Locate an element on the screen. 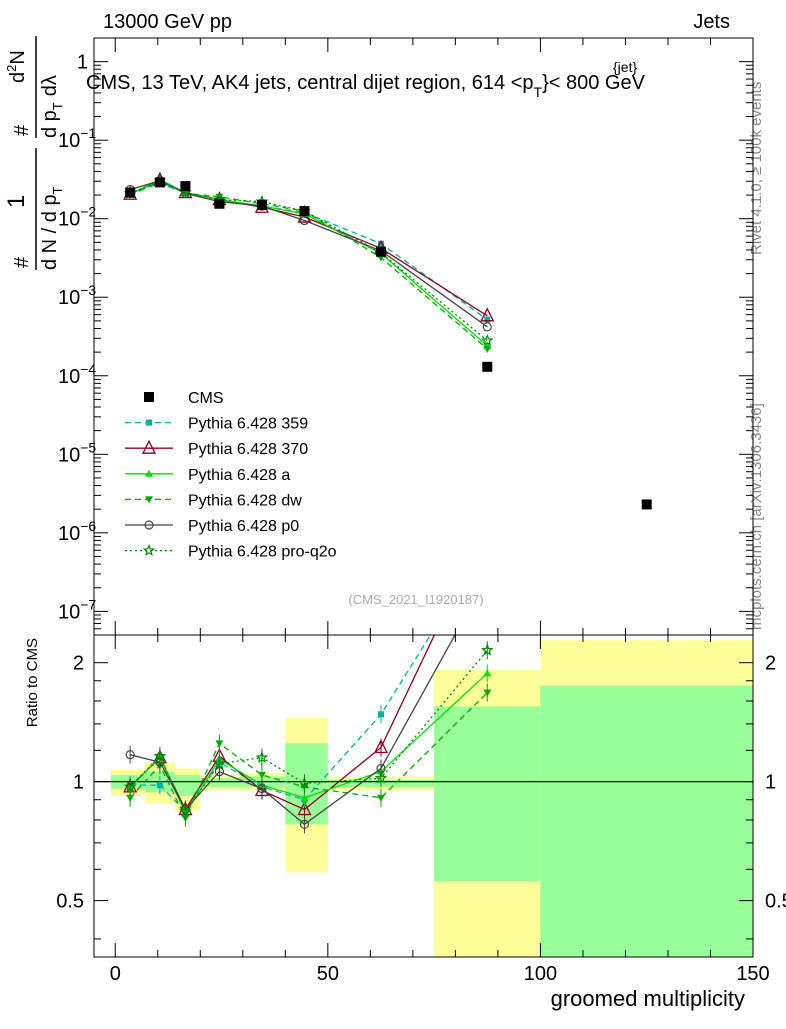 The height and width of the screenshot is (1029, 786). ylabel-hash-2: # is located at coordinates (22, 130).